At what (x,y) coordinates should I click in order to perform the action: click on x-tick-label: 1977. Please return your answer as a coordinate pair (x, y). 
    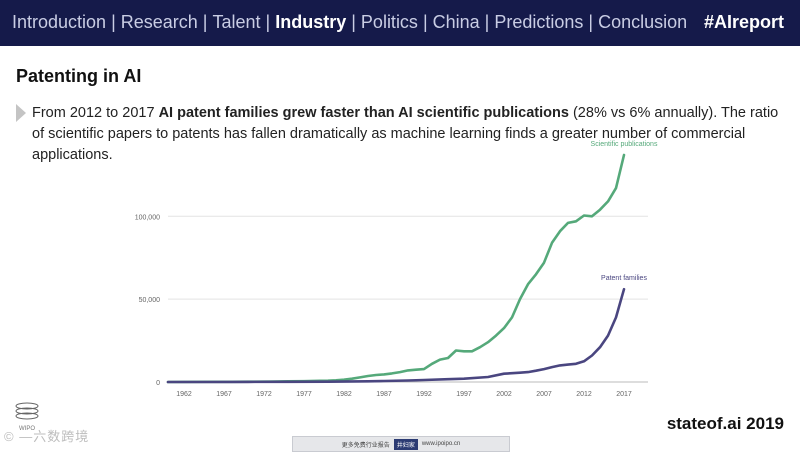
    Looking at the image, I should click on (304, 394).